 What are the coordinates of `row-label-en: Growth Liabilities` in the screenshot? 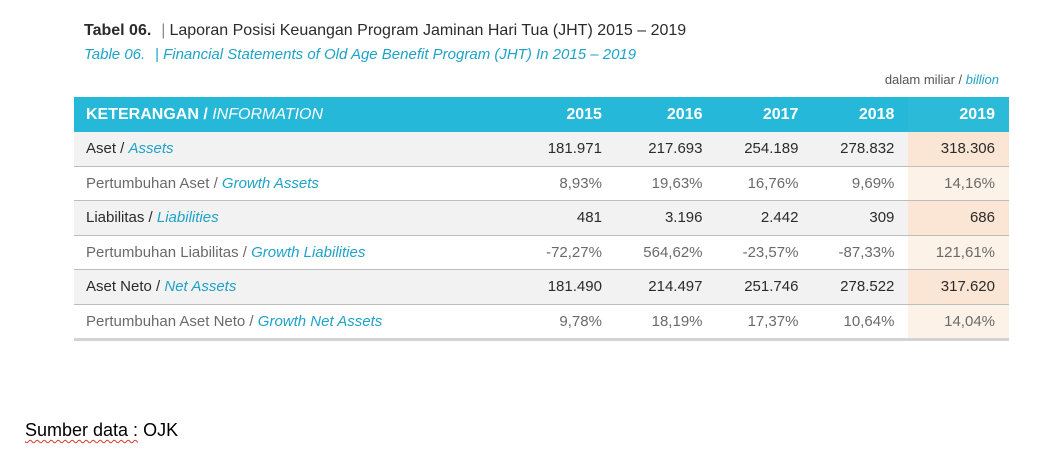 It's located at (308, 252).